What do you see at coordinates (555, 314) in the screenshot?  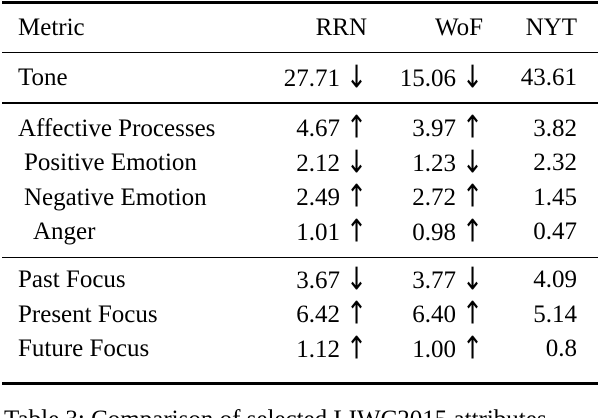 I see `nyt-value: 5.14` at bounding box center [555, 314].